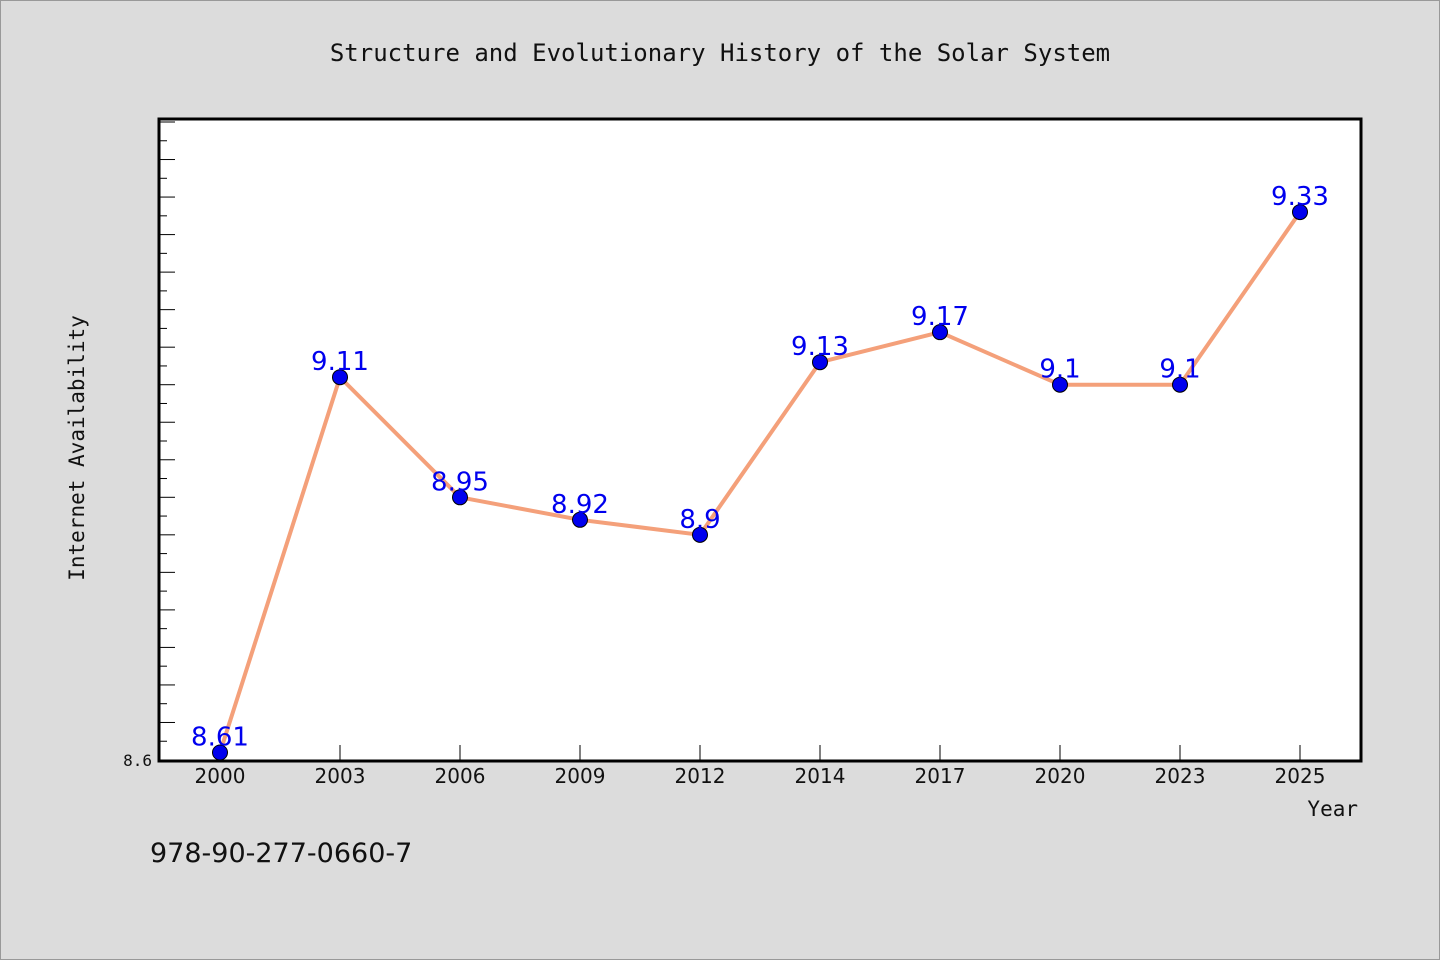 The height and width of the screenshot is (960, 1440). I want to click on x-tick-label: 2009, so click(580, 776).